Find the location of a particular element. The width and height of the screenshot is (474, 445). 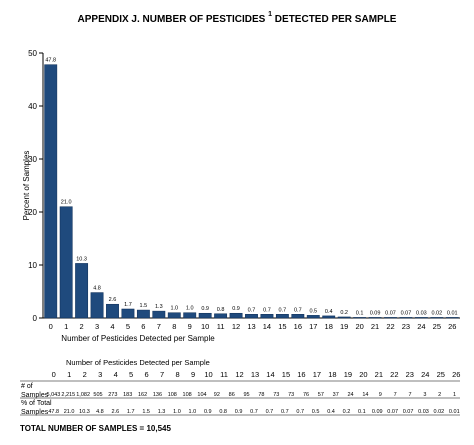

table-row2-cell: 1.5 is located at coordinates (146, 412).